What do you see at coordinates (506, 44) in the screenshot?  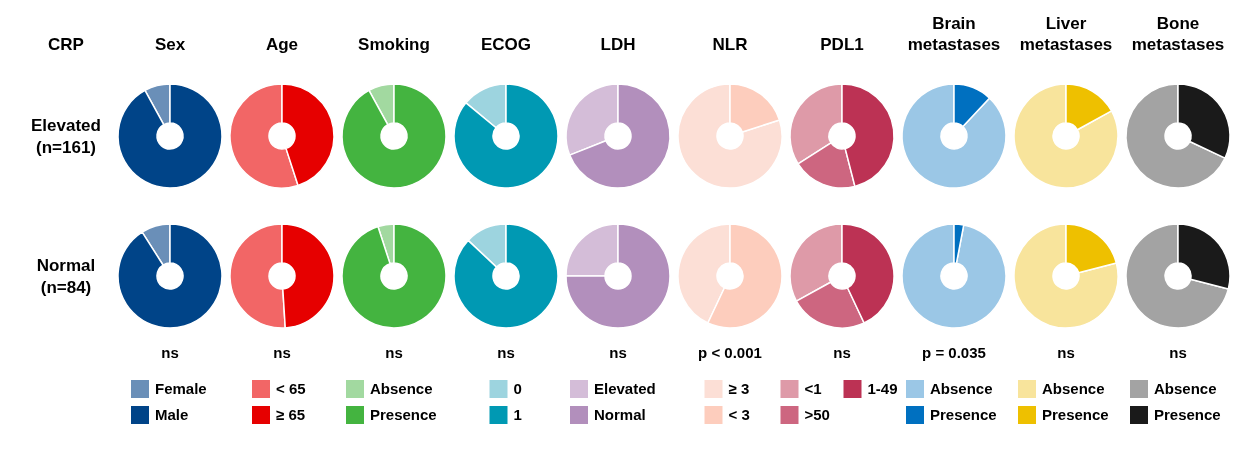 I see `chart-title: ECOG` at bounding box center [506, 44].